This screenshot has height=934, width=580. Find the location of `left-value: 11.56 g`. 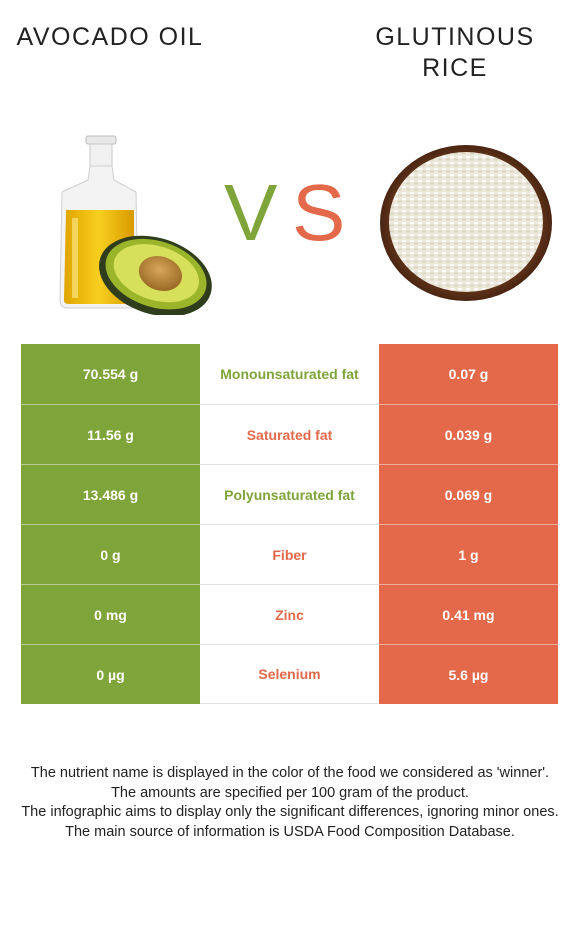

left-value: 11.56 g is located at coordinates (110, 434).